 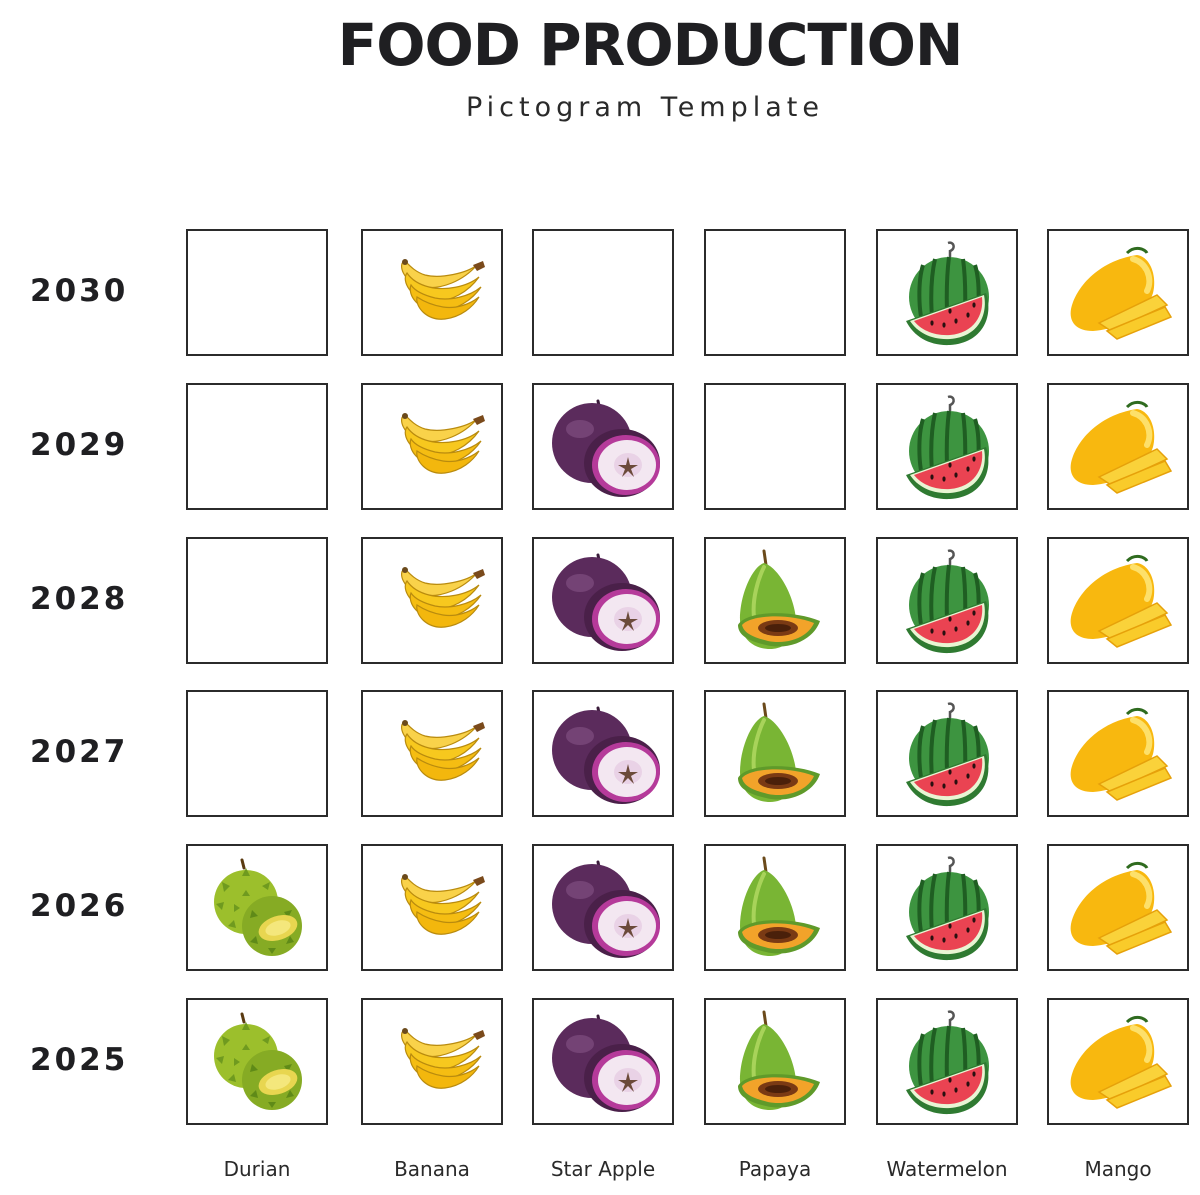 I want to click on cell-durian-2027, so click(x=257, y=753).